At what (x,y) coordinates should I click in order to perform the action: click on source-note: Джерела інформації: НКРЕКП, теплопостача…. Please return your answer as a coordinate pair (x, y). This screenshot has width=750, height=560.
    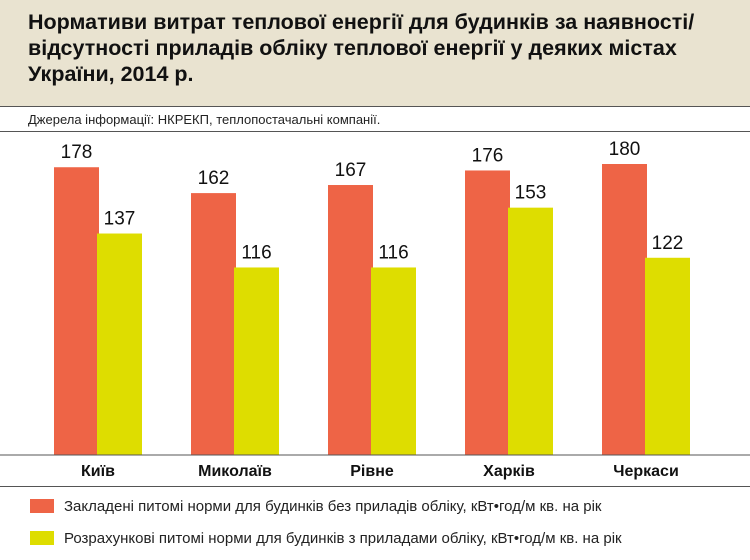
    Looking at the image, I should click on (204, 119).